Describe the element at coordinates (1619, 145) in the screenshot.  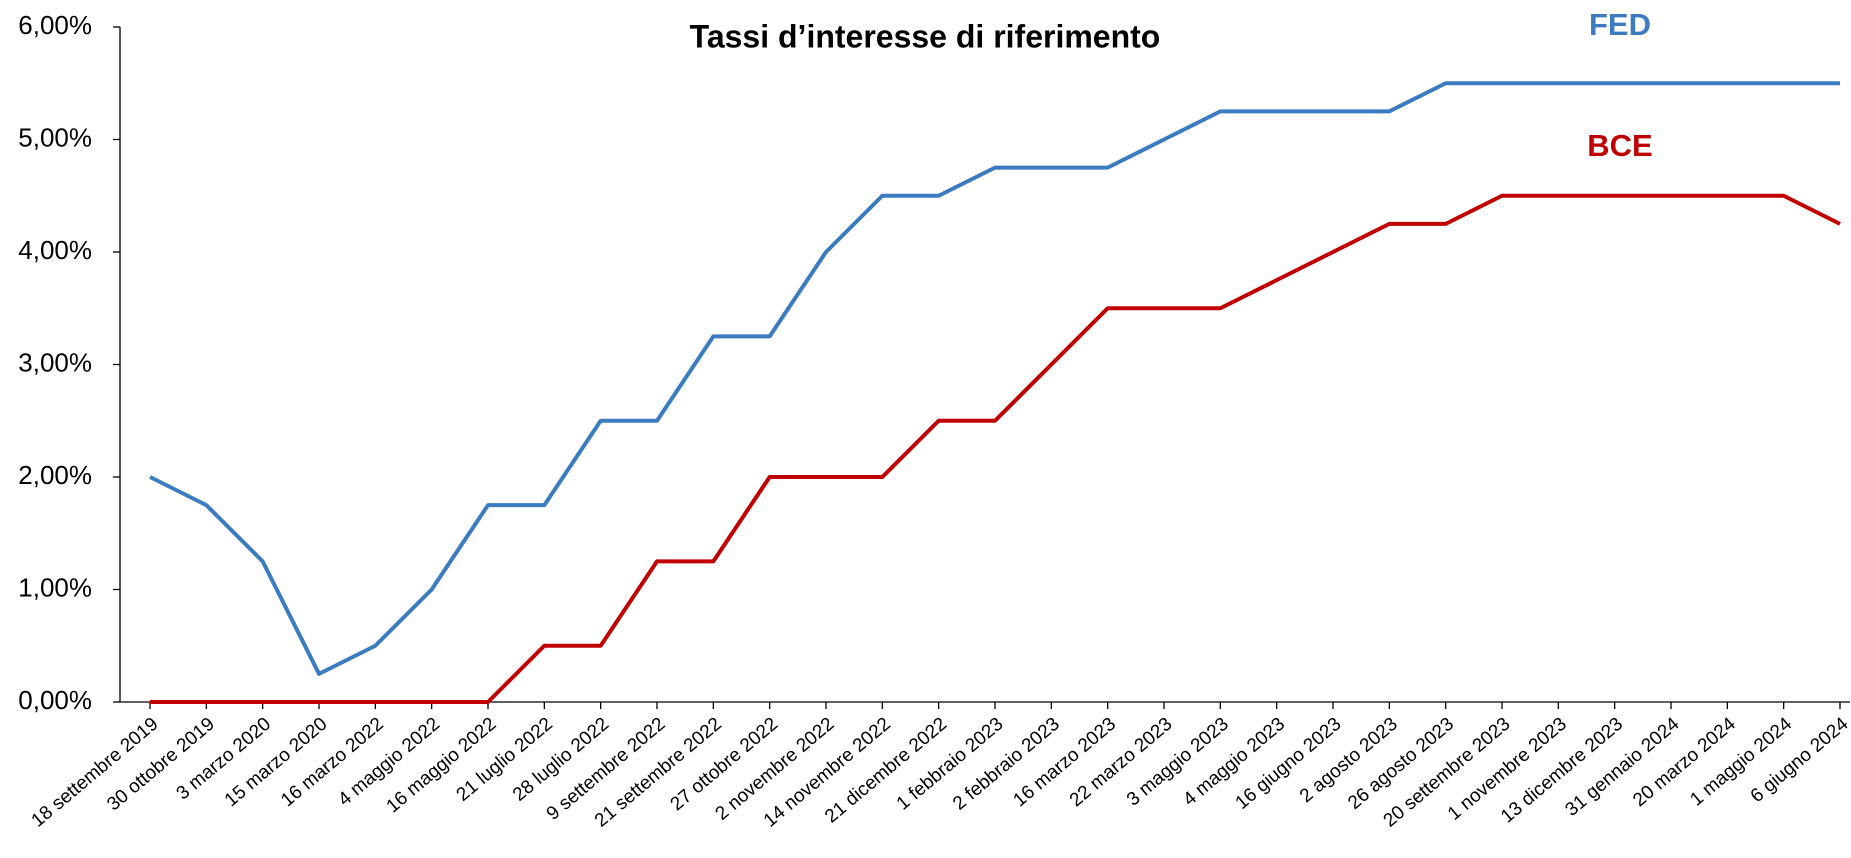
I see `series-label: BCE` at that location.